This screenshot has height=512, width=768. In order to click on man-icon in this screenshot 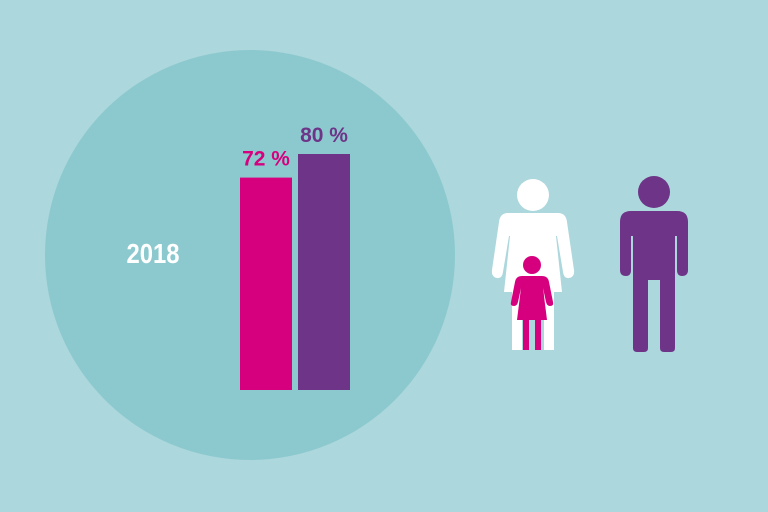, I will do `click(654, 264)`.